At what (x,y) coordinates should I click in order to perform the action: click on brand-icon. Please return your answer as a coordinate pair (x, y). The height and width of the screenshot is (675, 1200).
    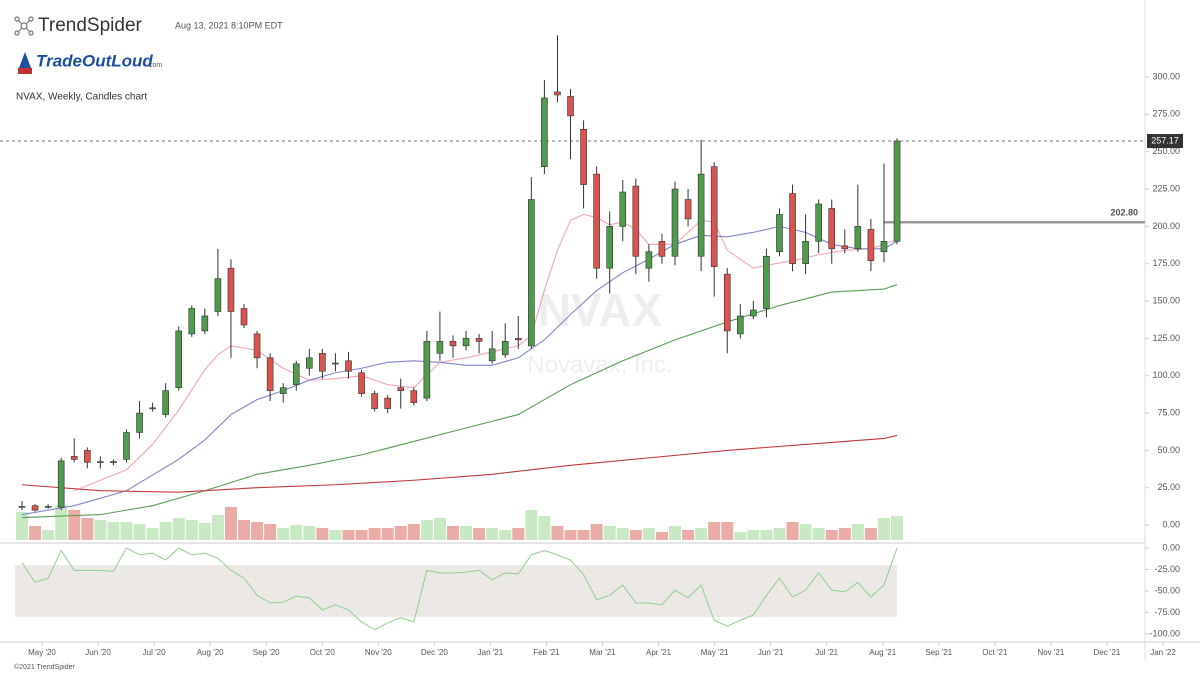
    Looking at the image, I should click on (24, 26).